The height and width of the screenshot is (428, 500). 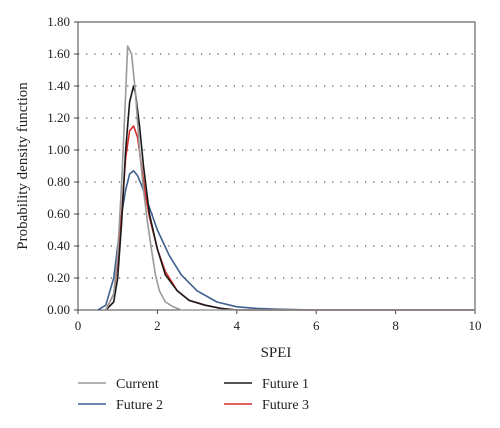 What do you see at coordinates (278, 321) in the screenshot?
I see `x-axis-ticks: 0 2 4 6 8 10` at bounding box center [278, 321].